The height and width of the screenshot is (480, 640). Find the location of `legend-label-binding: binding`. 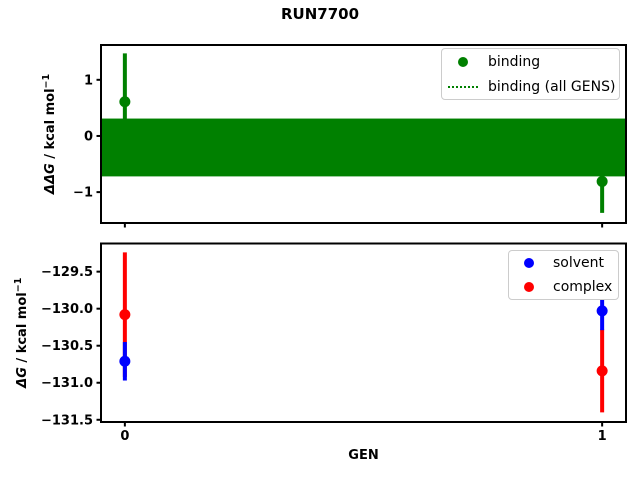

legend-label-binding: binding is located at coordinates (514, 61).